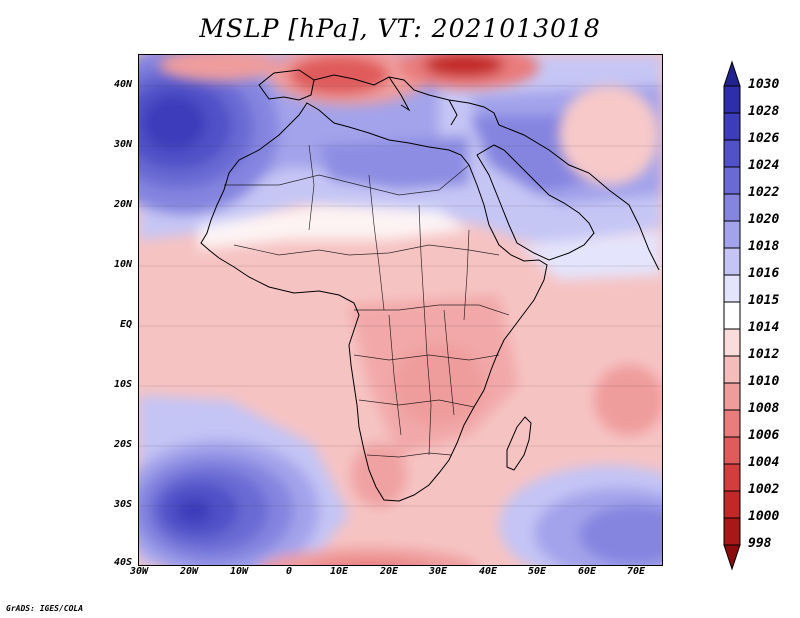 This screenshot has width=800, height=618. Describe the element at coordinates (125, 324) in the screenshot. I see `lat-label-eq: EQ` at that location.